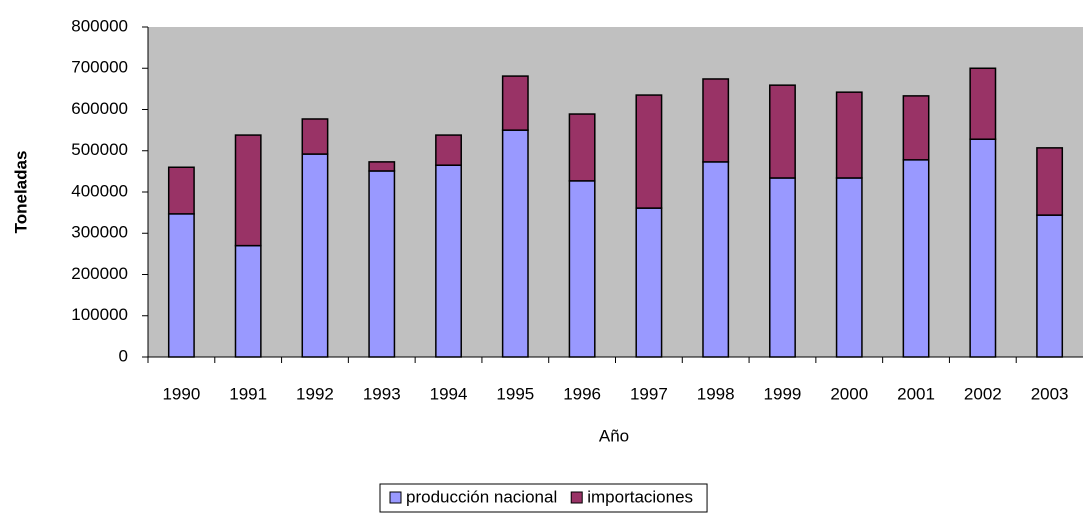 The width and height of the screenshot is (1083, 518). What do you see at coordinates (99, 149) in the screenshot?
I see `y-tick-label: 500000` at bounding box center [99, 149].